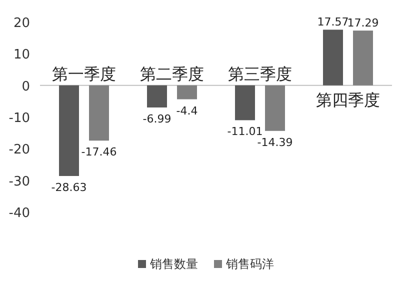  What do you see at coordinates (173, 264) in the screenshot?
I see `legend-label: 销售数量` at bounding box center [173, 264].